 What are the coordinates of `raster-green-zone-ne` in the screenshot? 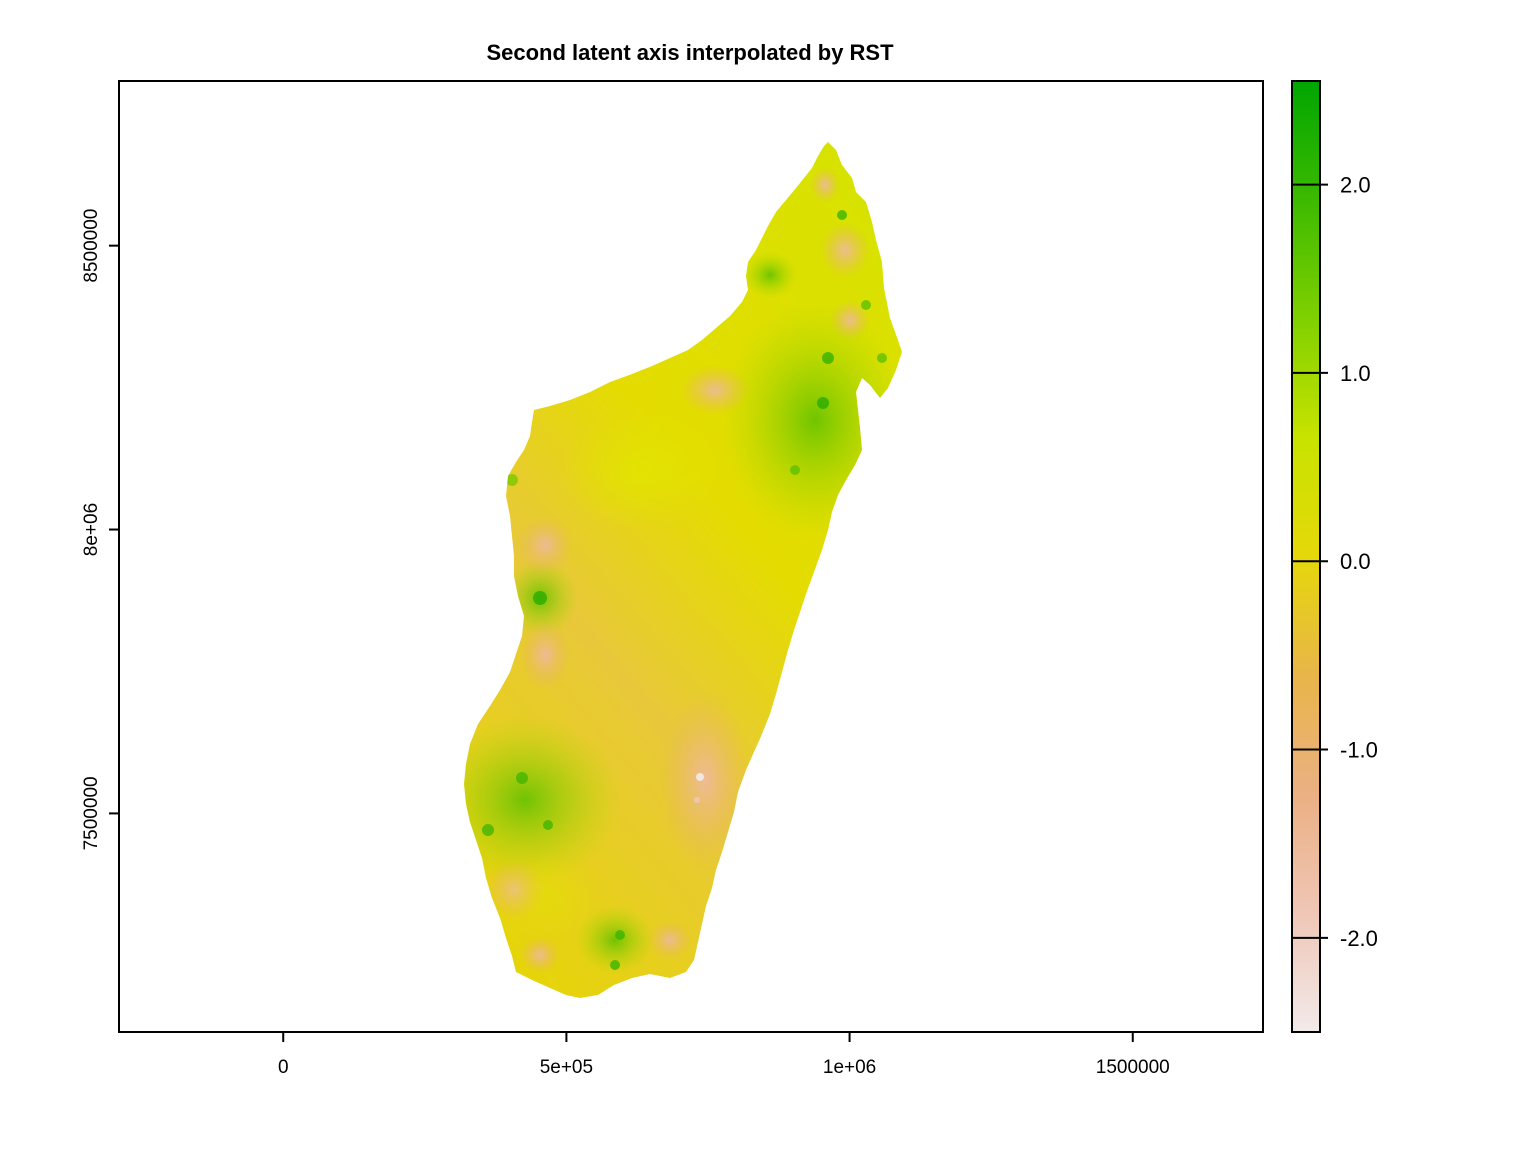 It's located at (811, 420).